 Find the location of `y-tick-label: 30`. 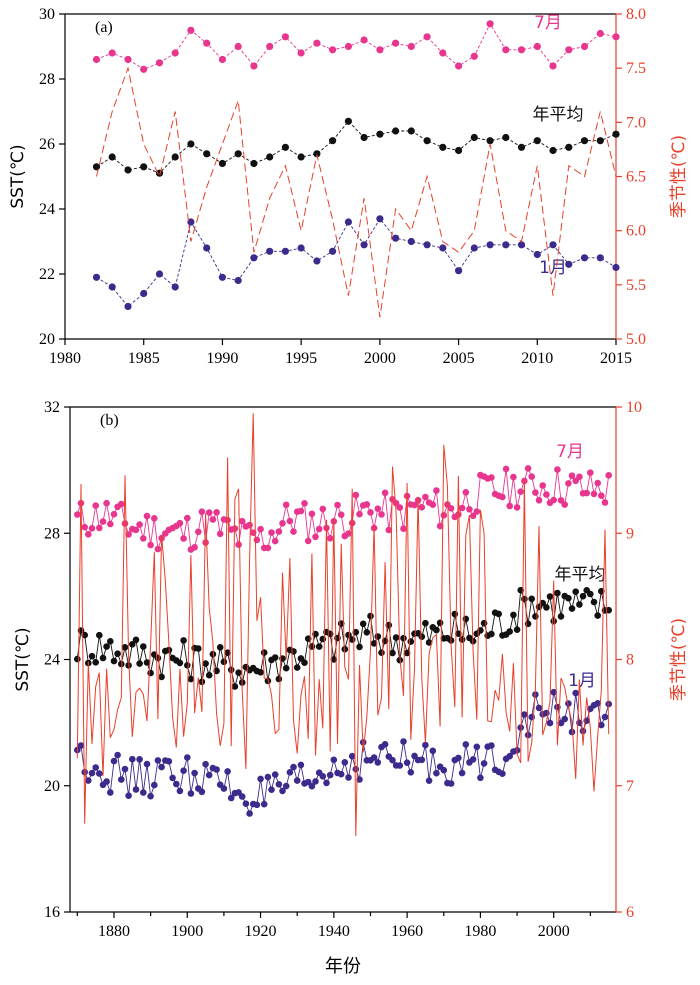

y-tick-label: 30 is located at coordinates (47, 14).